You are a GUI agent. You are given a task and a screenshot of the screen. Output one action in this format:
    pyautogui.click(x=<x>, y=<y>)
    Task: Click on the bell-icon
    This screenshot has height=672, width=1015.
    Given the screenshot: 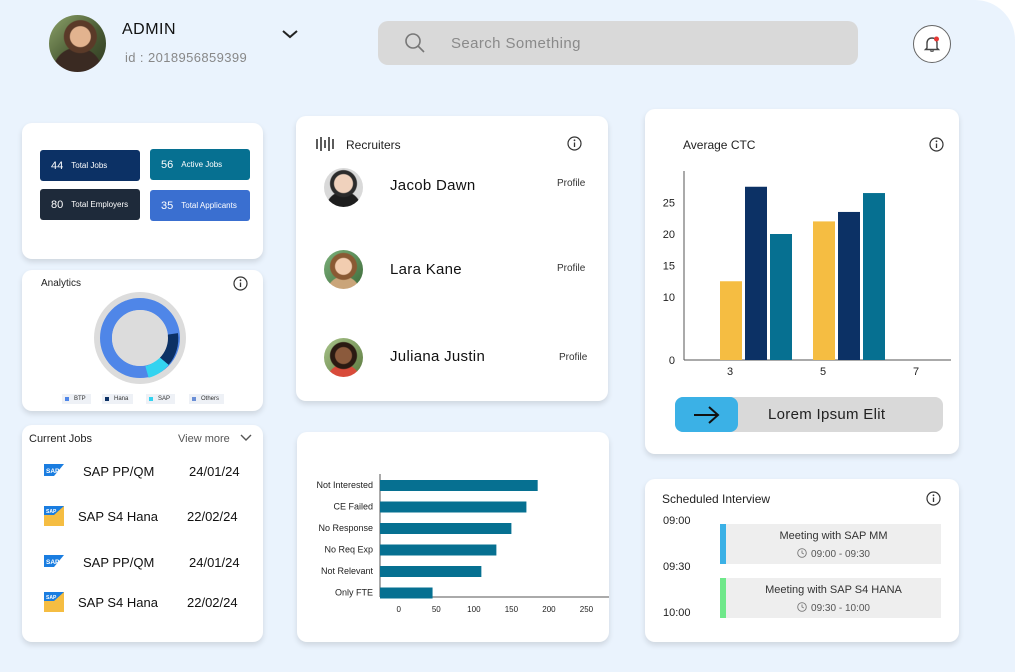 What is the action you would take?
    pyautogui.click(x=932, y=44)
    